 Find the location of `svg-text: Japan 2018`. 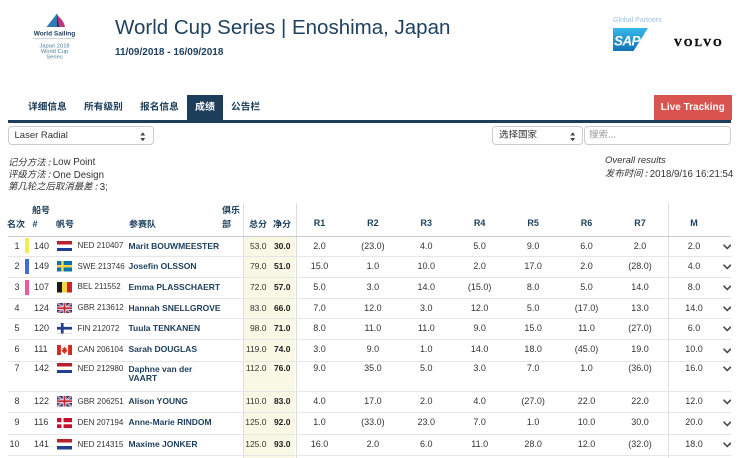

svg-text: Japan 2018 is located at coordinates (54, 47).